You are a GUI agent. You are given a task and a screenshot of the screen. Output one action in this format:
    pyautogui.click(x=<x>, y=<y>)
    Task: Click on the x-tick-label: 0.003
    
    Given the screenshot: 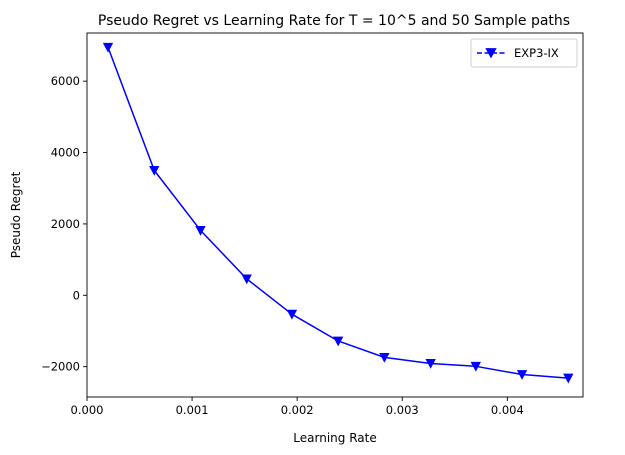 What is the action you would take?
    pyautogui.click(x=402, y=410)
    